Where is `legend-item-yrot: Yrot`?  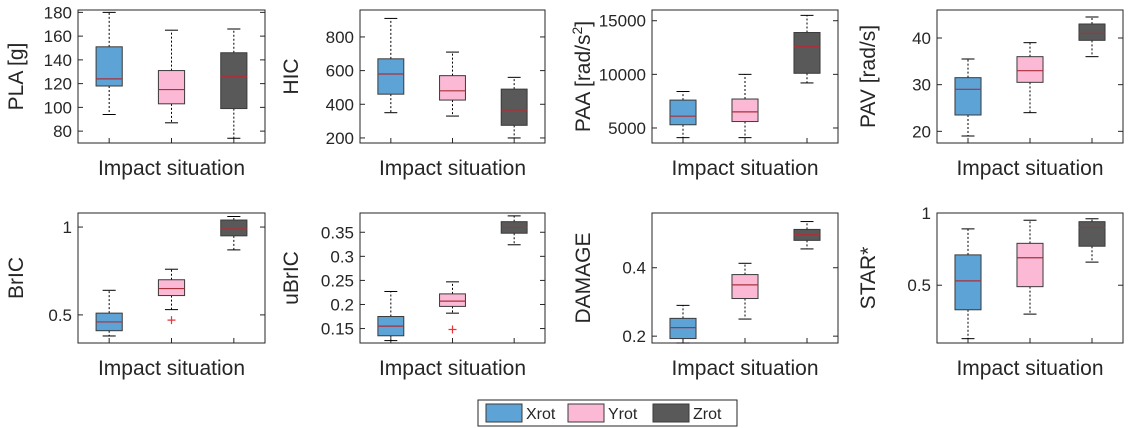 legend-item-yrot: Yrot is located at coordinates (602, 413).